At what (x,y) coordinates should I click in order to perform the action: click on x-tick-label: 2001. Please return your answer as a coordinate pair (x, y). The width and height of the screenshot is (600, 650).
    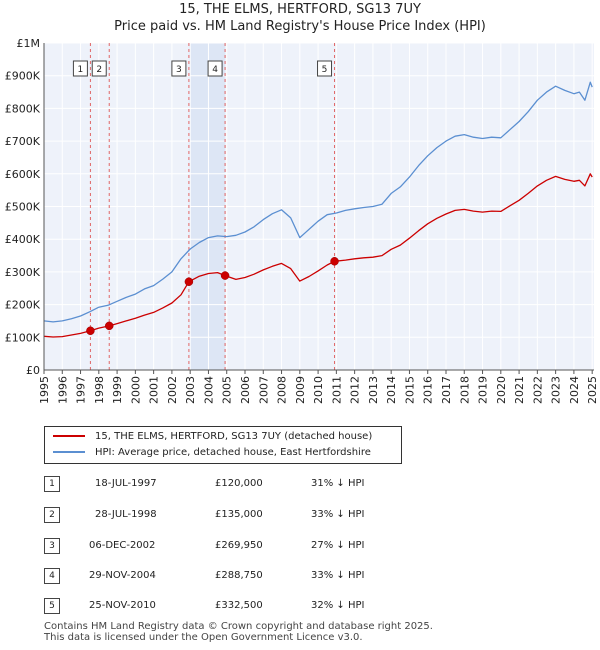
    Looking at the image, I should click on (154, 390).